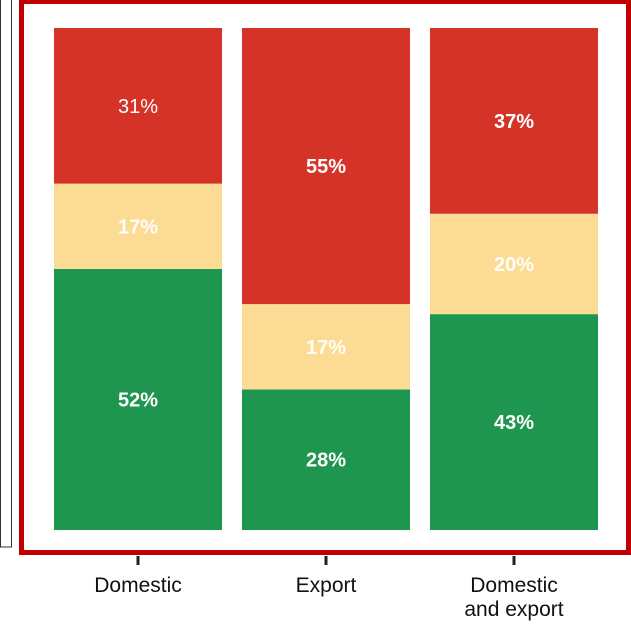  I want to click on segment-value-label: 20%, so click(514, 265).